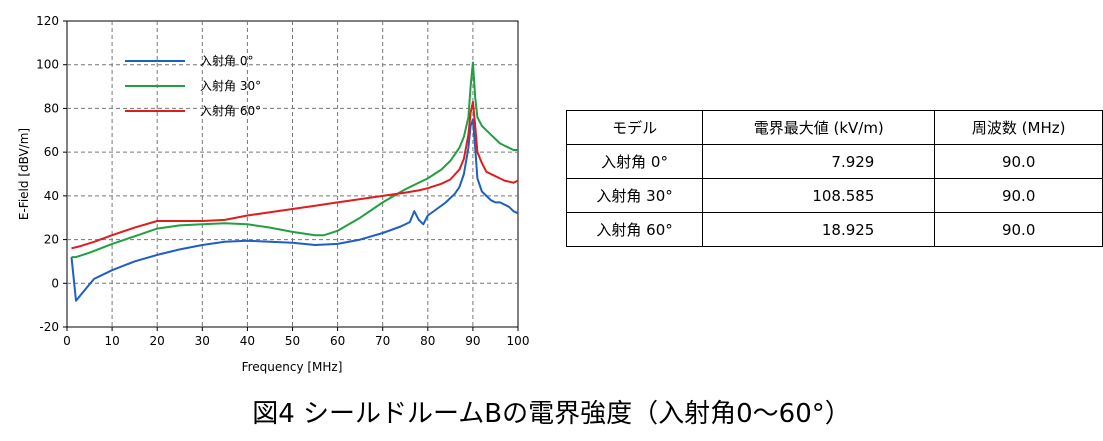 The width and height of the screenshot is (1103, 441). Describe the element at coordinates (226, 60) in the screenshot. I see `legend-label: 入射角 0°` at that location.